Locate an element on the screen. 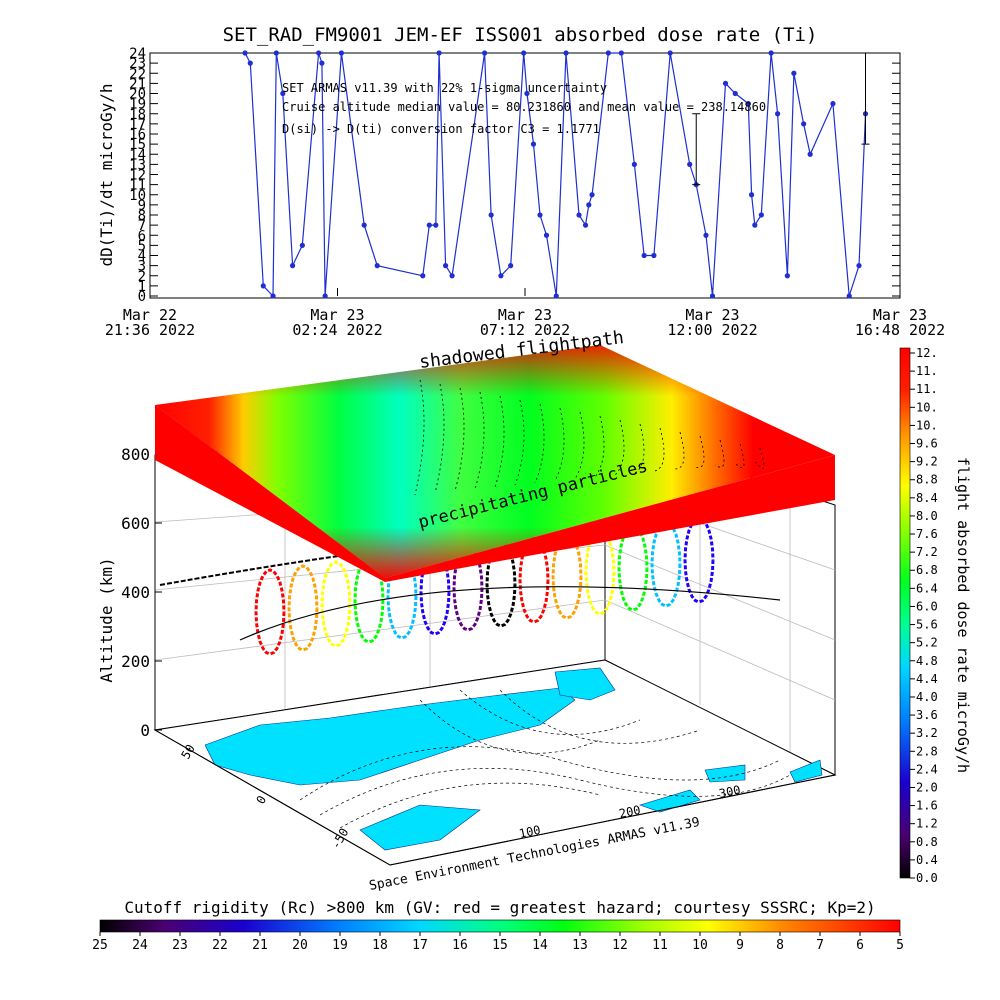  altitude-tick-label: 800 is located at coordinates (135, 454).